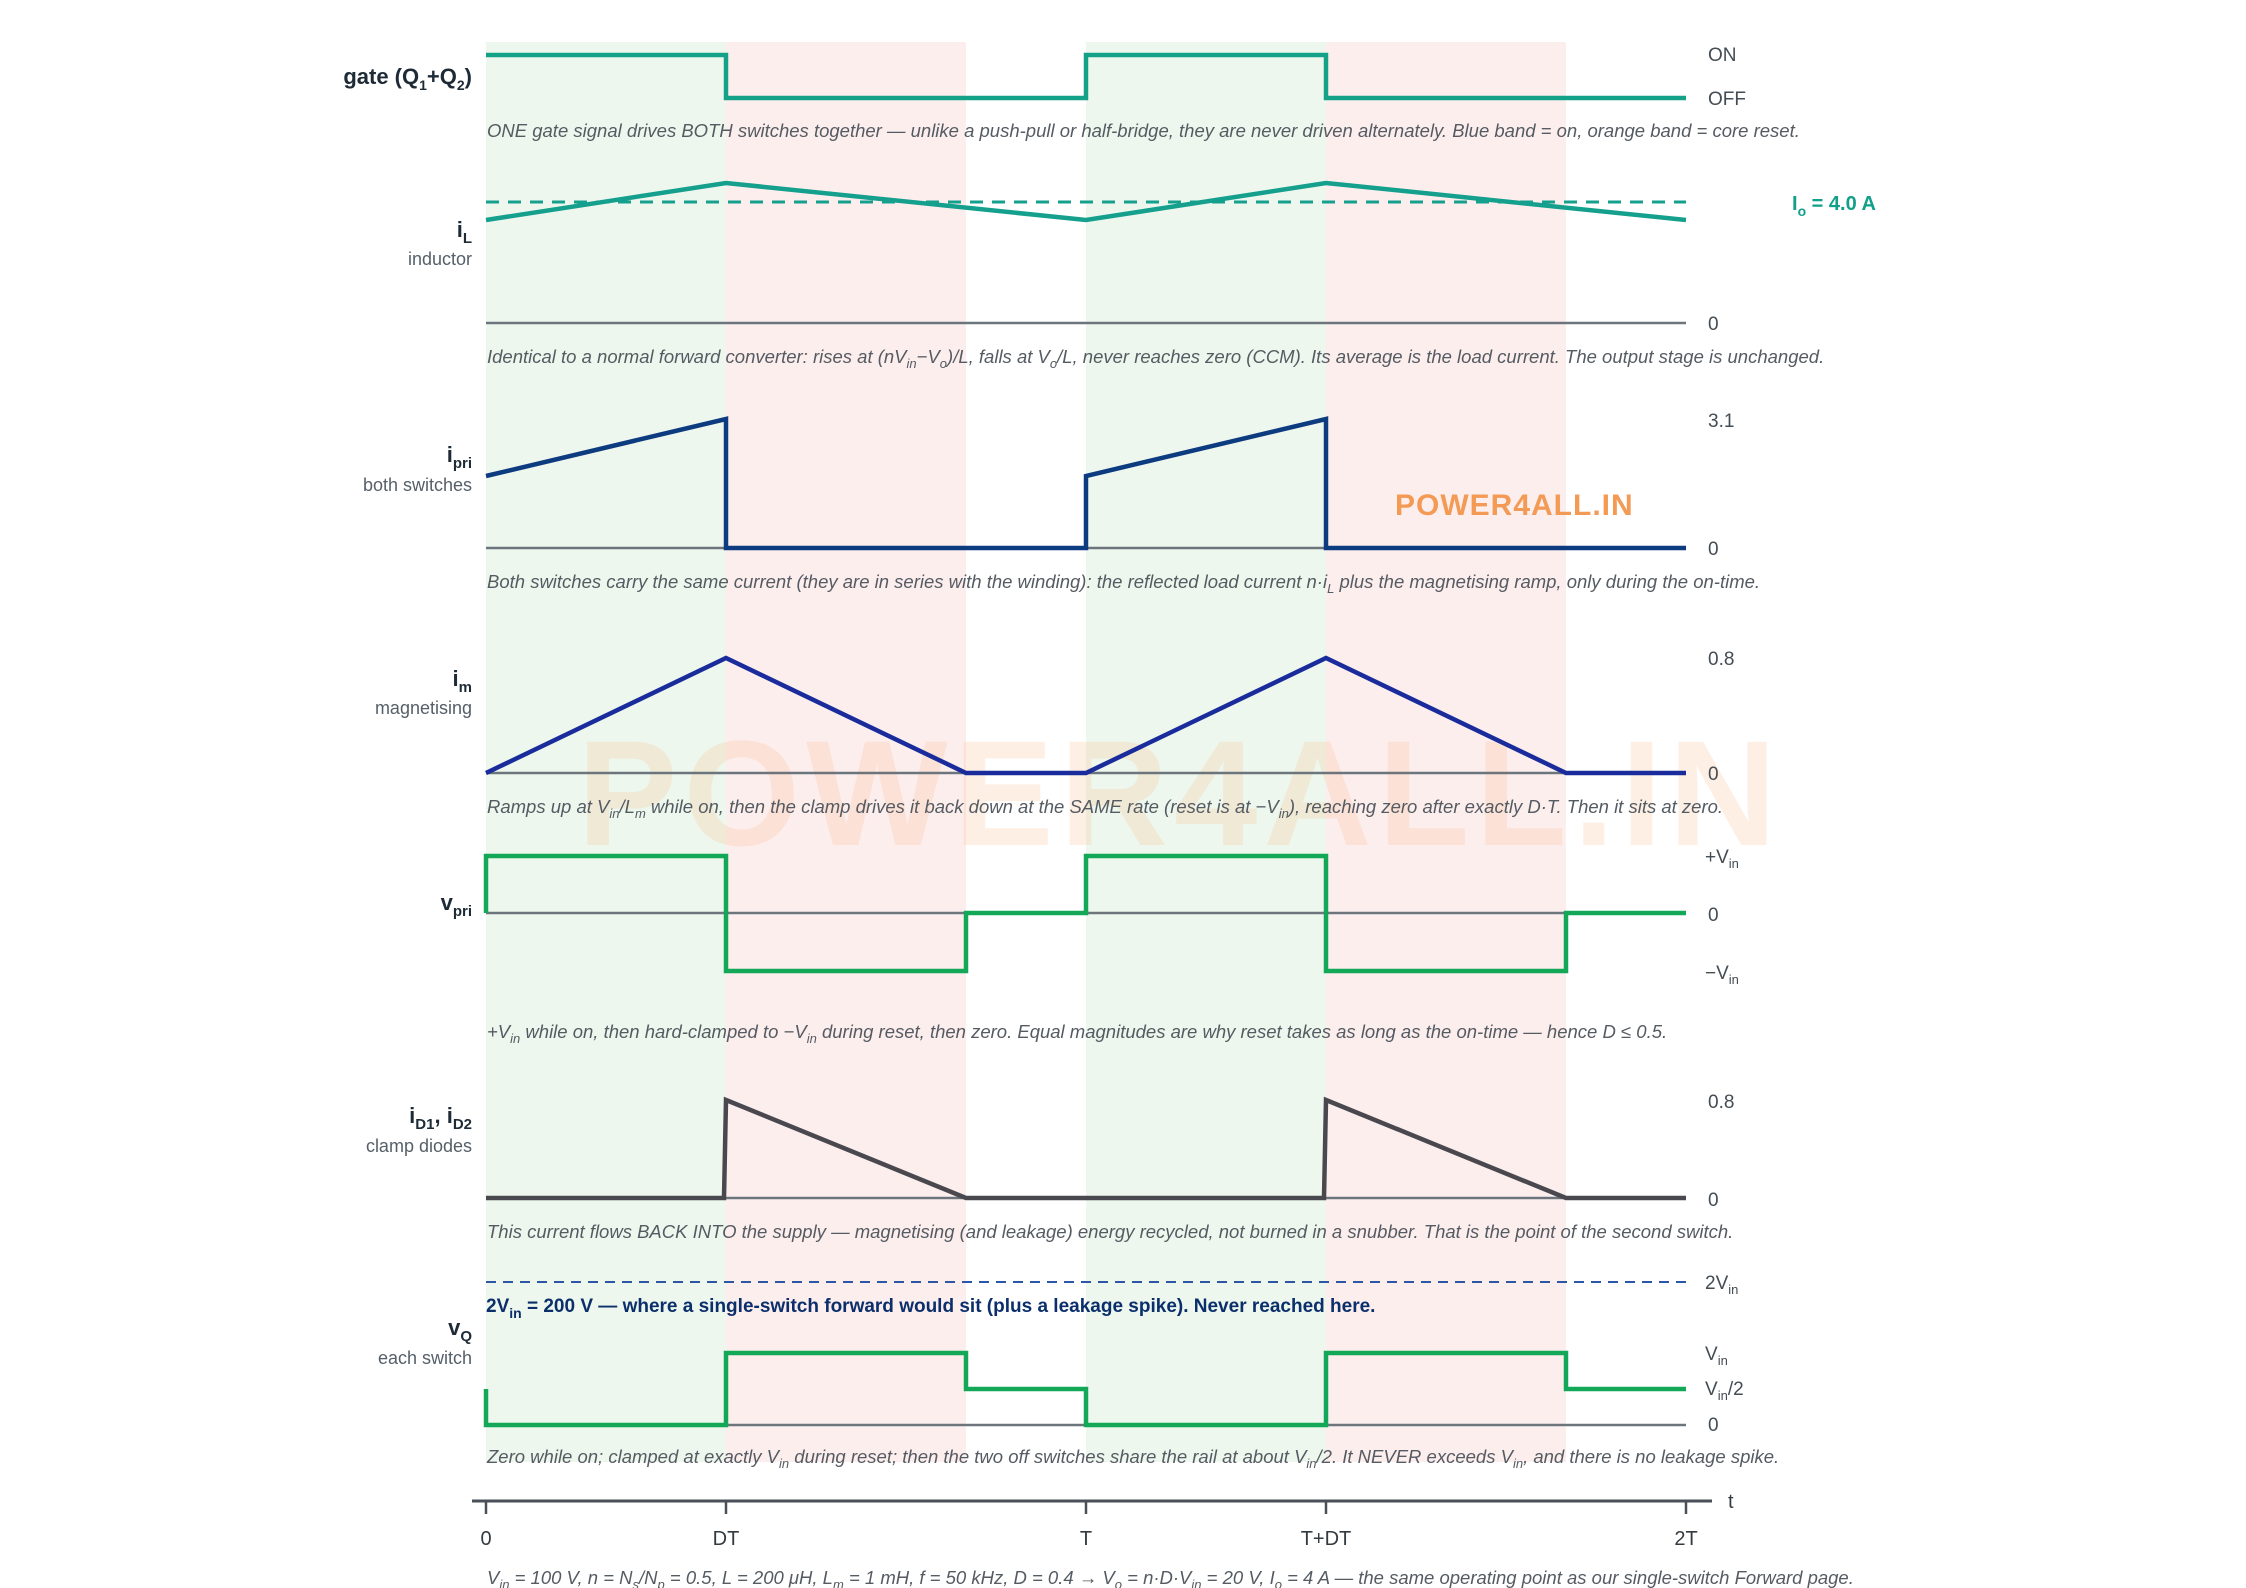 Image resolution: width=2246 pixels, height=1588 pixels. I want to click on vq-tick-vin: Vin, so click(1716, 1356).